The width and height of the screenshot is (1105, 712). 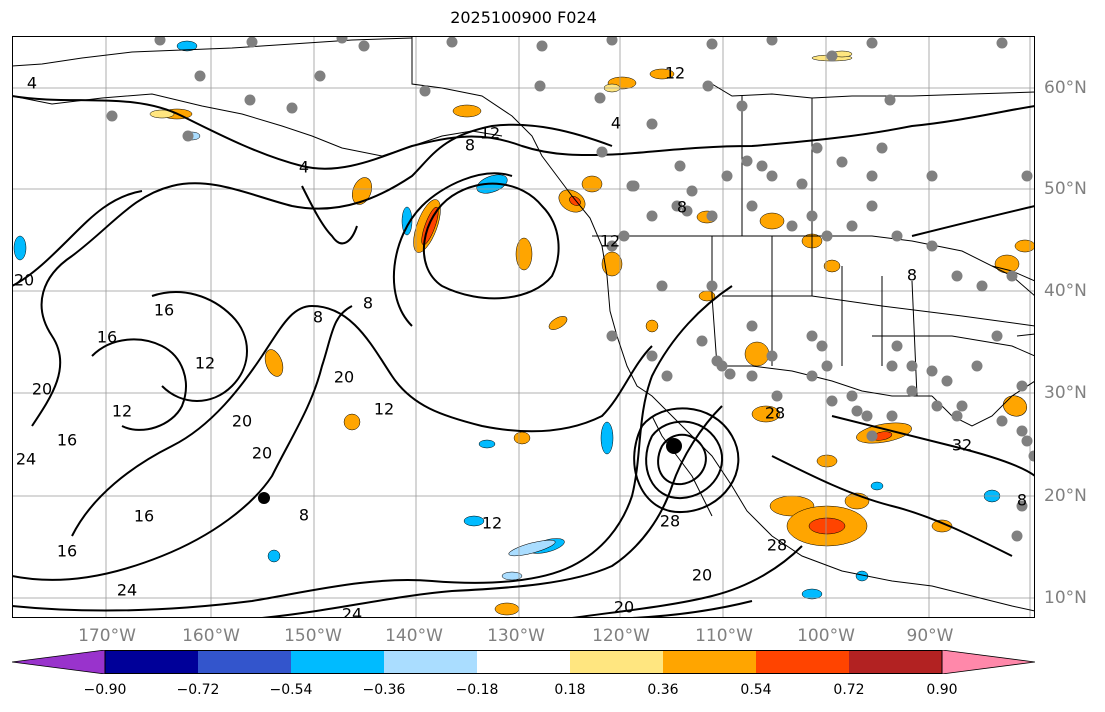 What do you see at coordinates (198, 690) in the screenshot?
I see `colorbar-tick-label: −0.72` at bounding box center [198, 690].